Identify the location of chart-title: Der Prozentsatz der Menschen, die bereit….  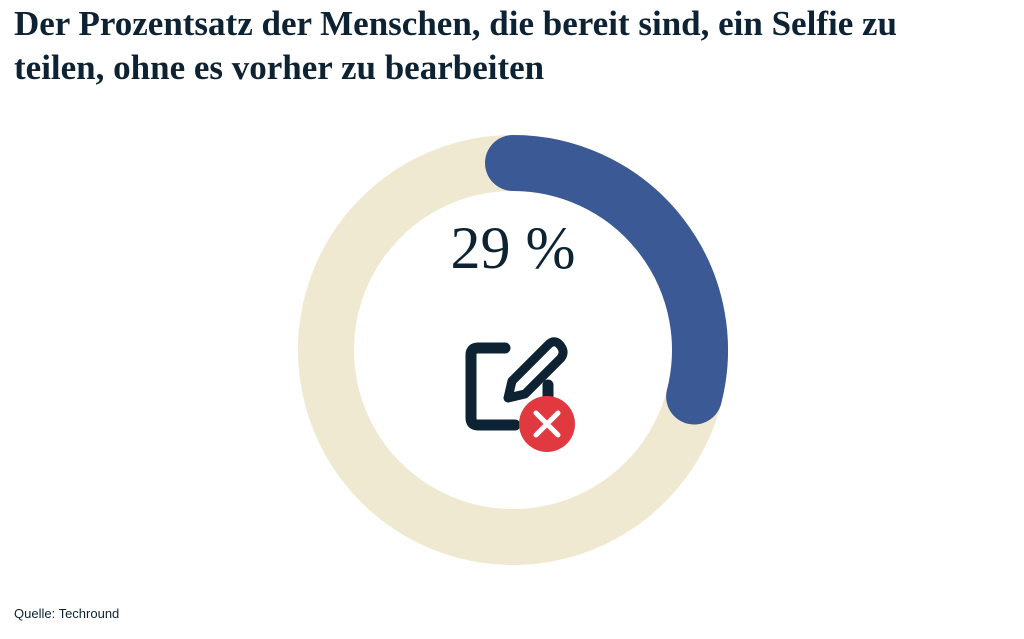
(455, 45).